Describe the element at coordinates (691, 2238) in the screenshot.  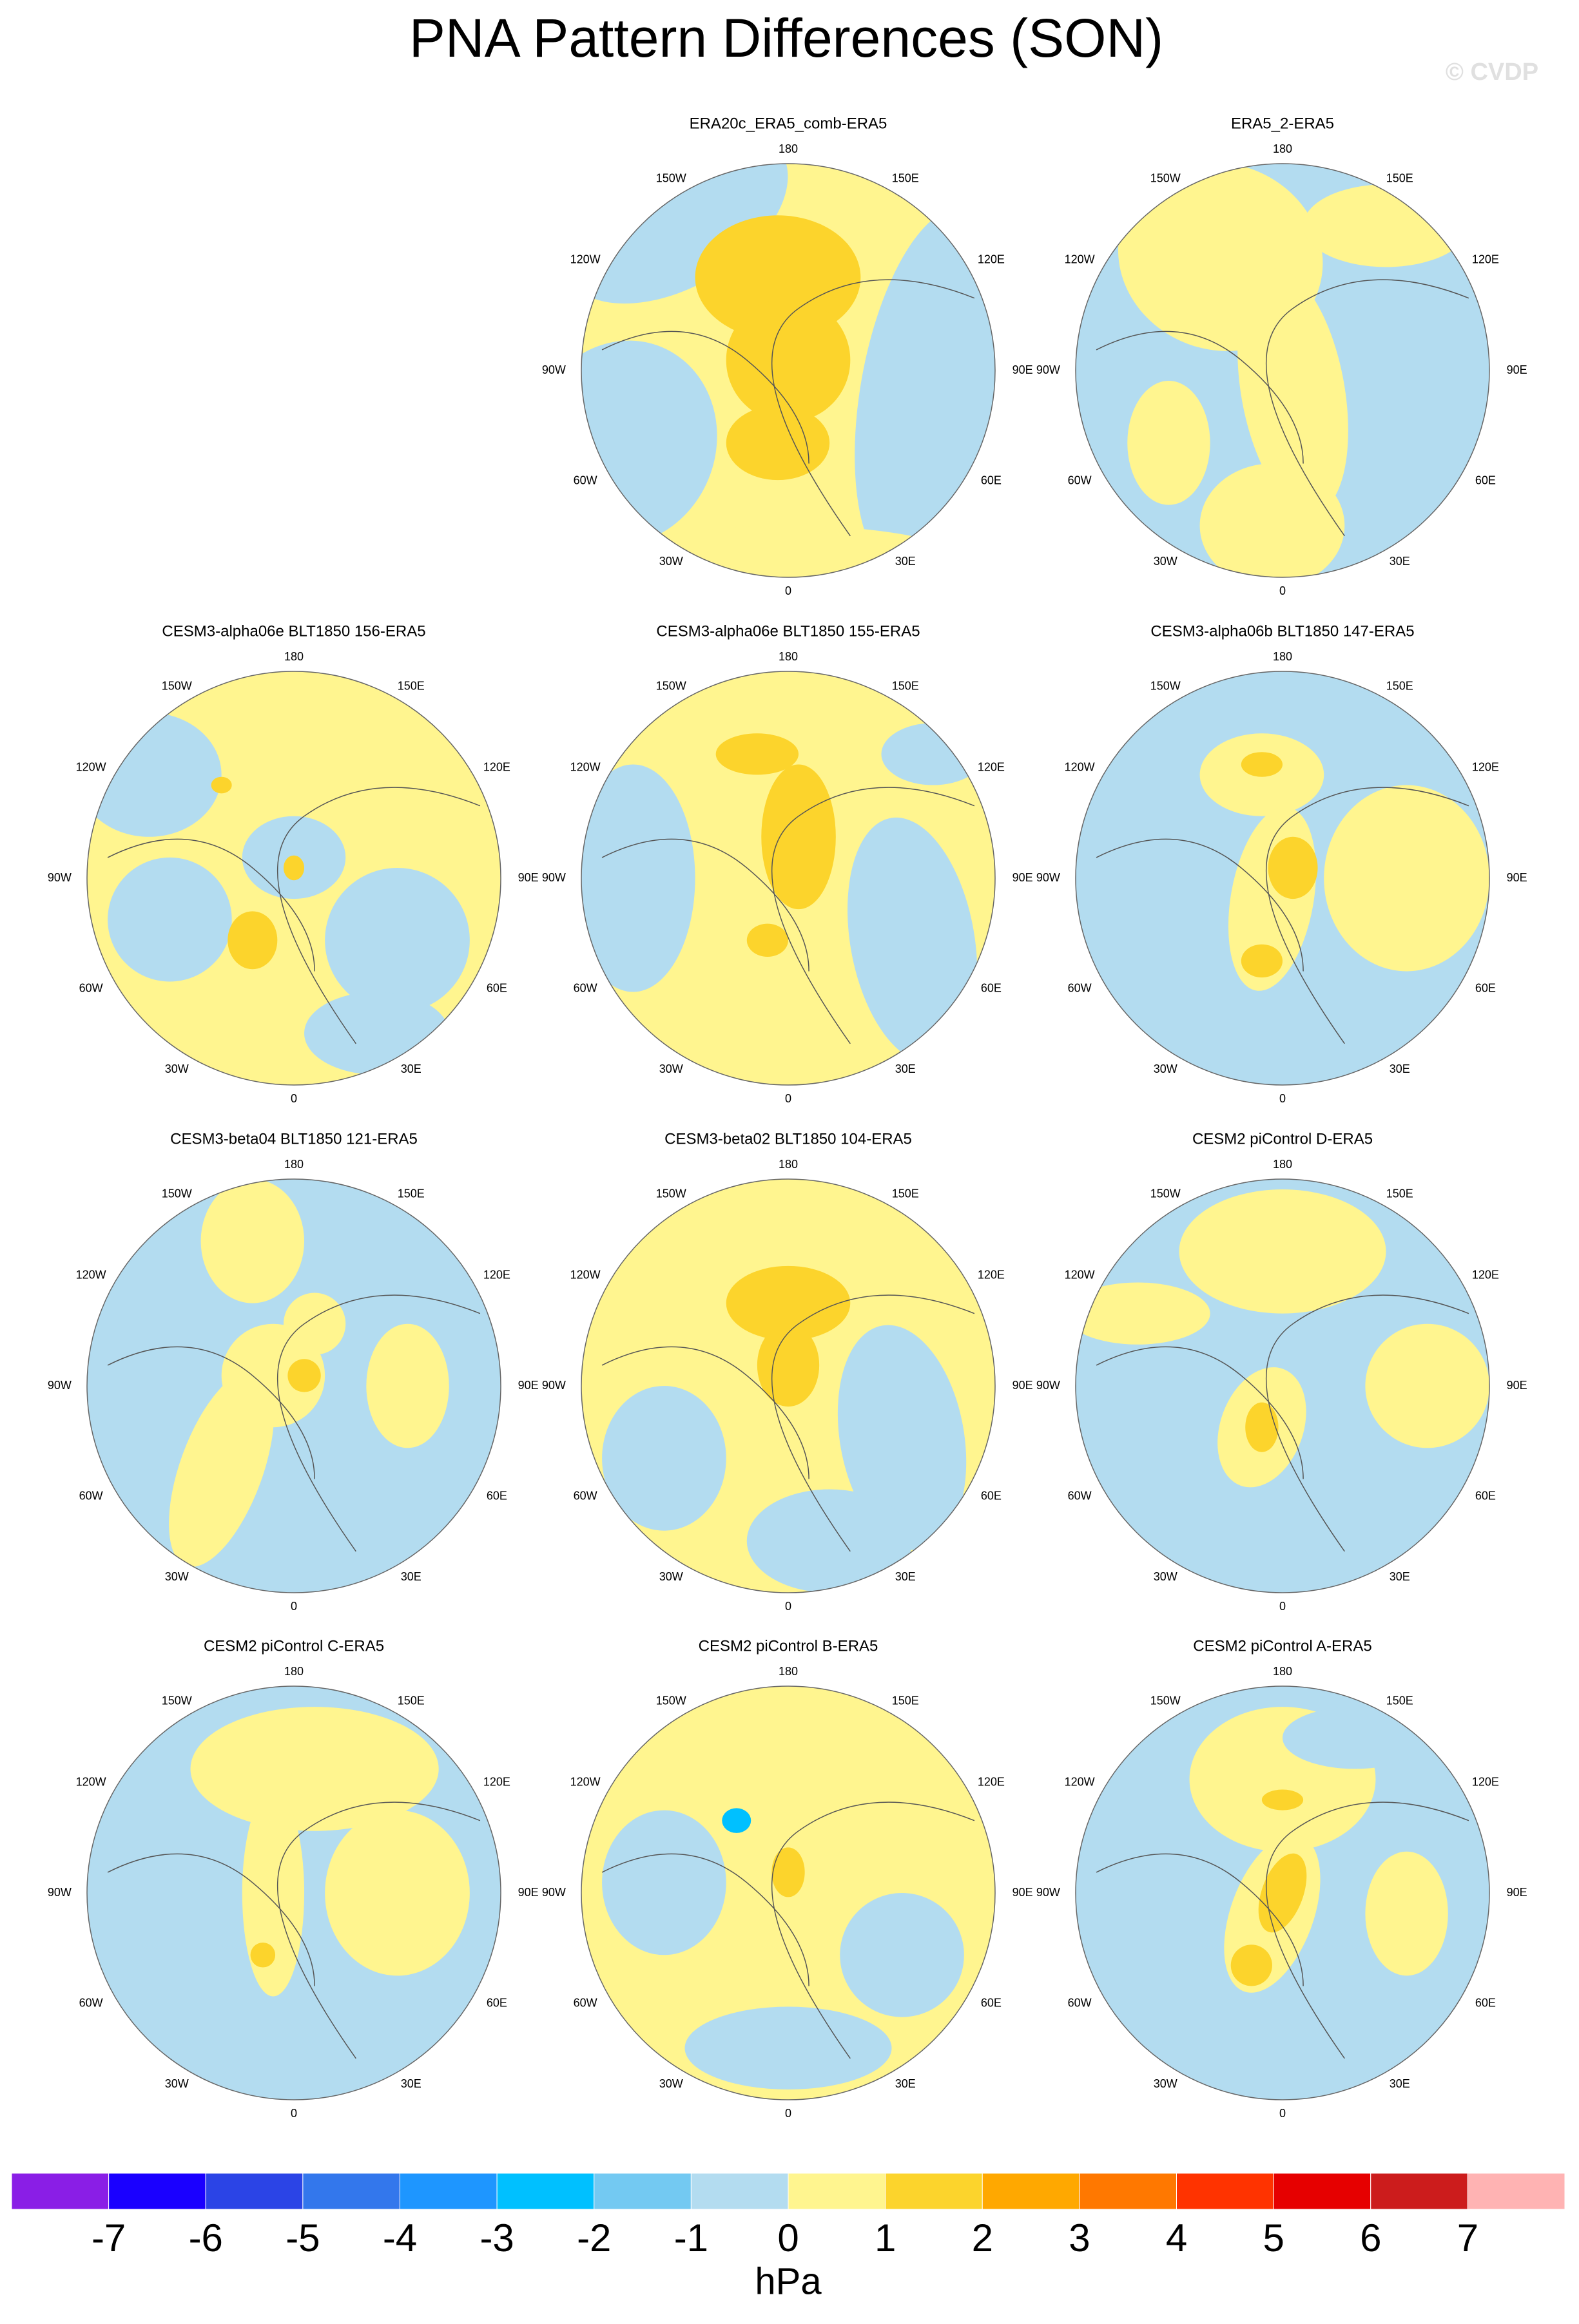
I see `colorbar-label: -1` at that location.